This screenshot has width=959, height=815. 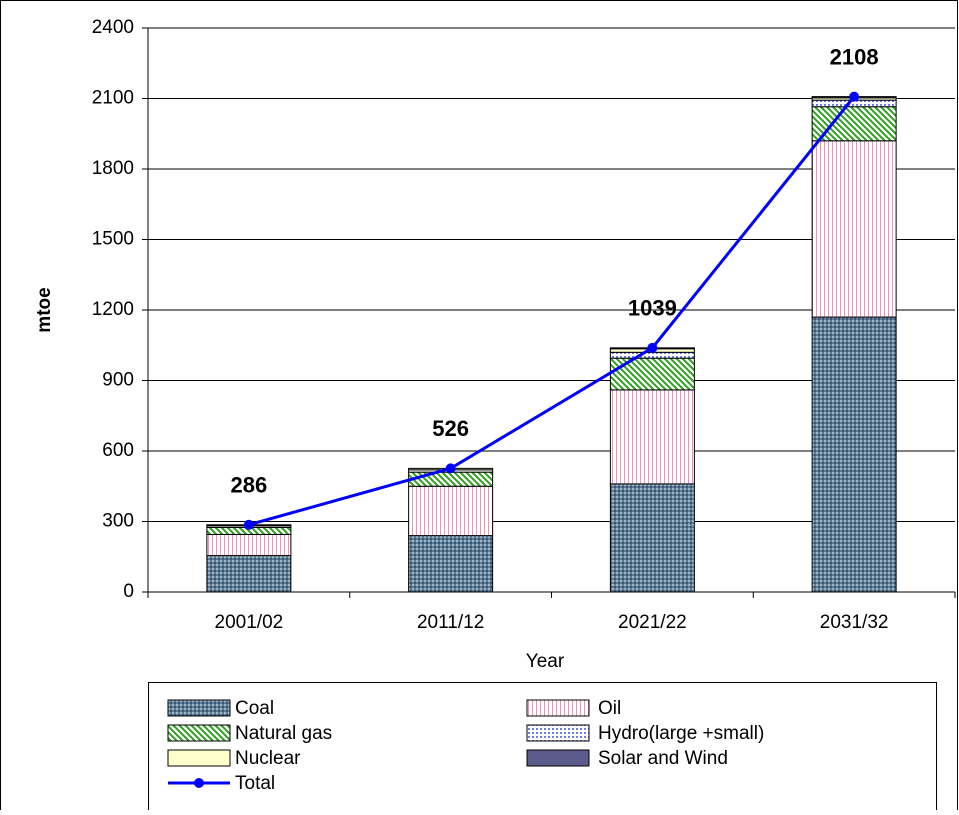 I want to click on y-tick-label: 2100, so click(x=113, y=98).